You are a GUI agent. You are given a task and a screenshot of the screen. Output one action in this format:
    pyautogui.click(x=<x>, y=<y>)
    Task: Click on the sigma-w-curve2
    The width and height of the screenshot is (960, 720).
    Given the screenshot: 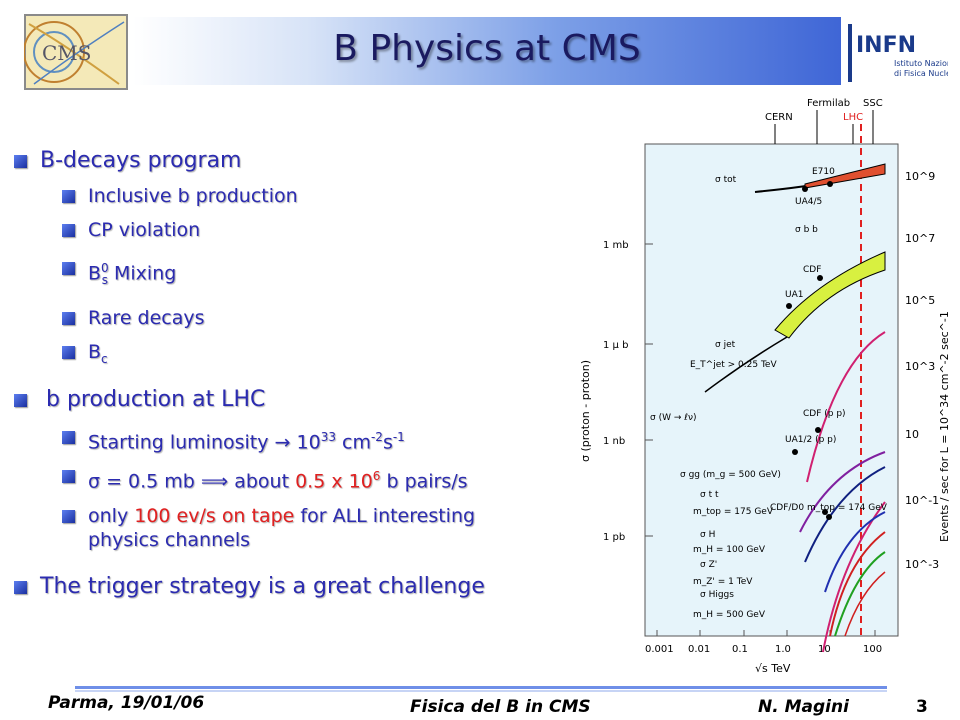 What is the action you would take?
    pyautogui.click(x=845, y=514)
    